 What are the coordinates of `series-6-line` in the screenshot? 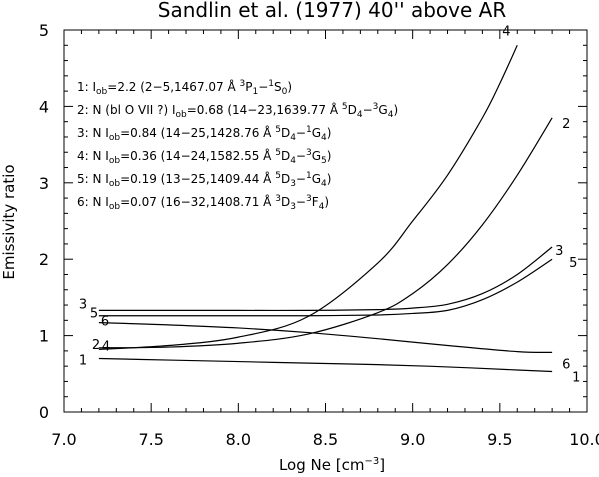 It's located at (325, 338).